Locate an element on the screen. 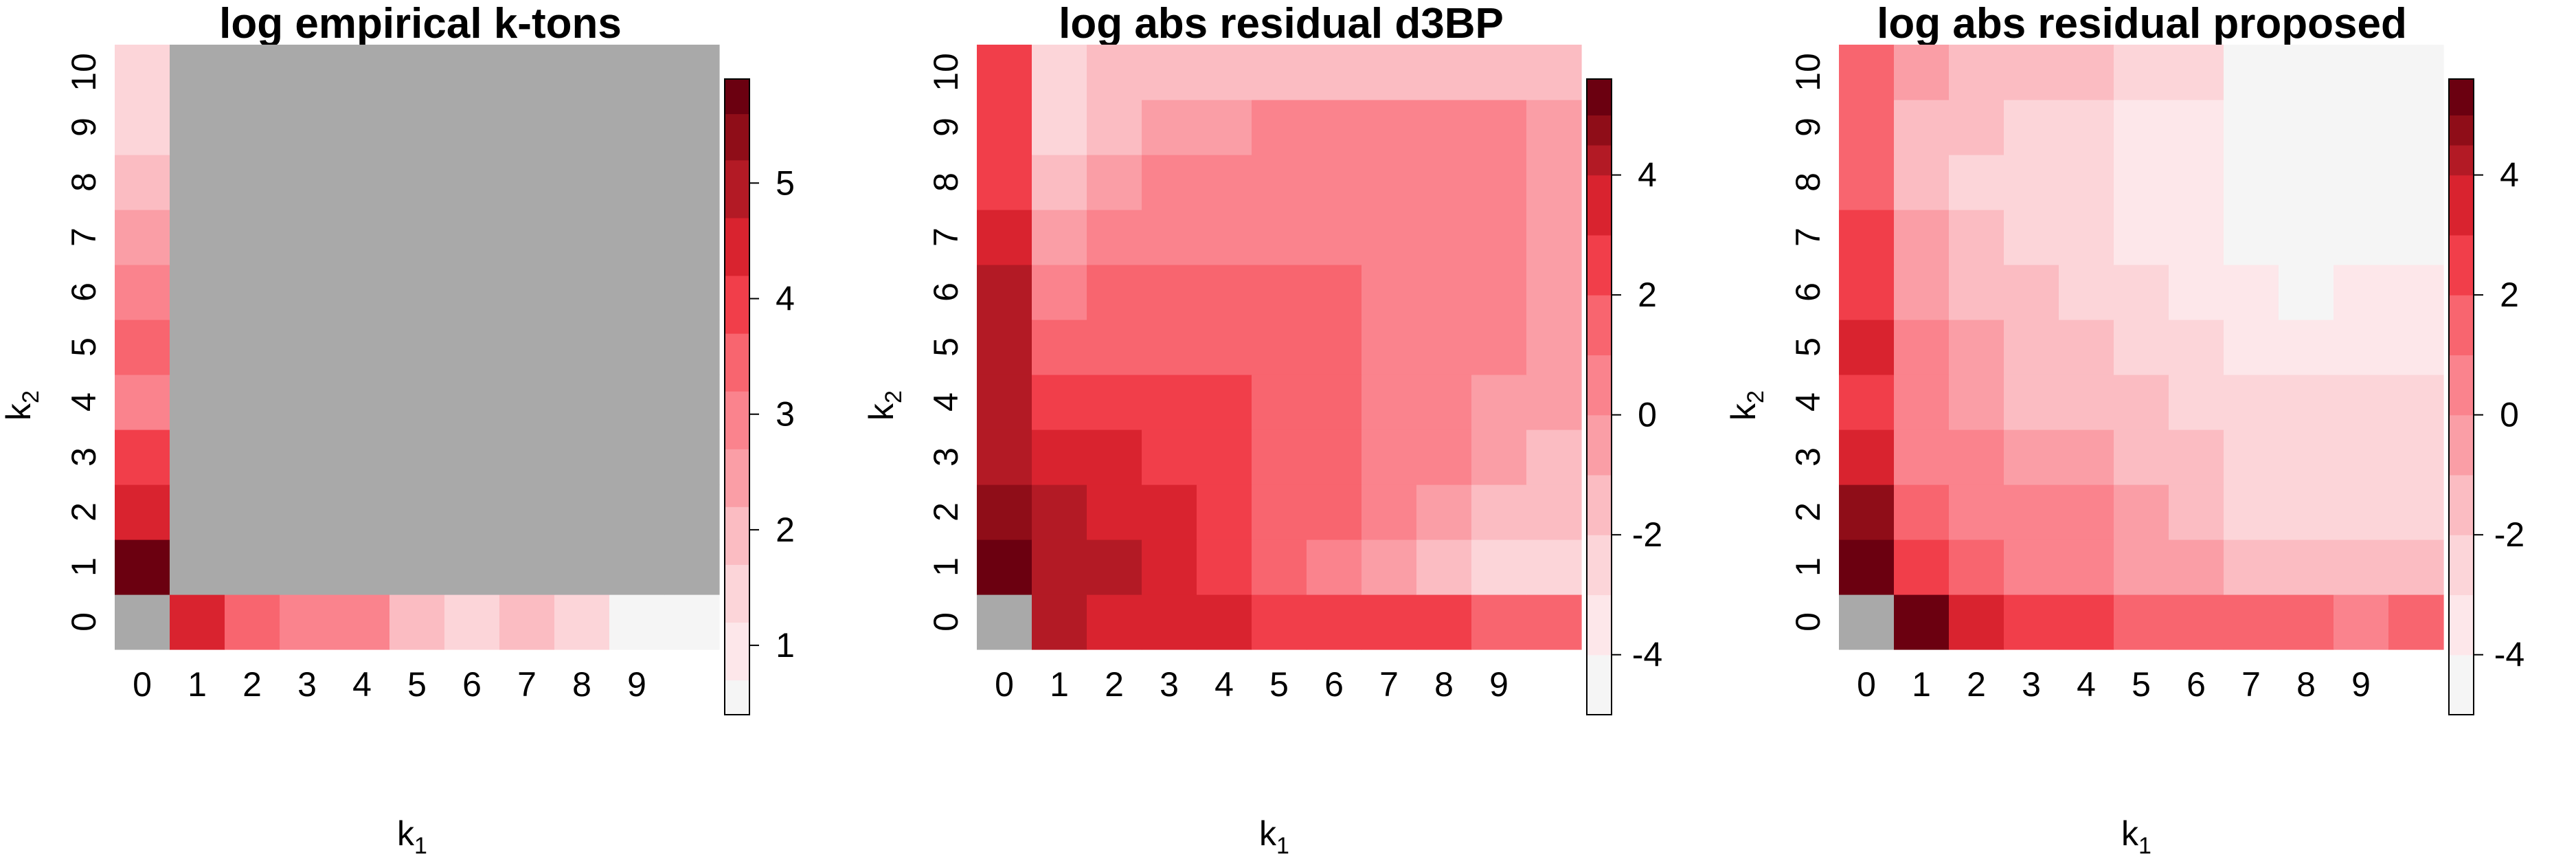 The height and width of the screenshot is (859, 2576). colorbar-tick-label: 4 is located at coordinates (785, 299).